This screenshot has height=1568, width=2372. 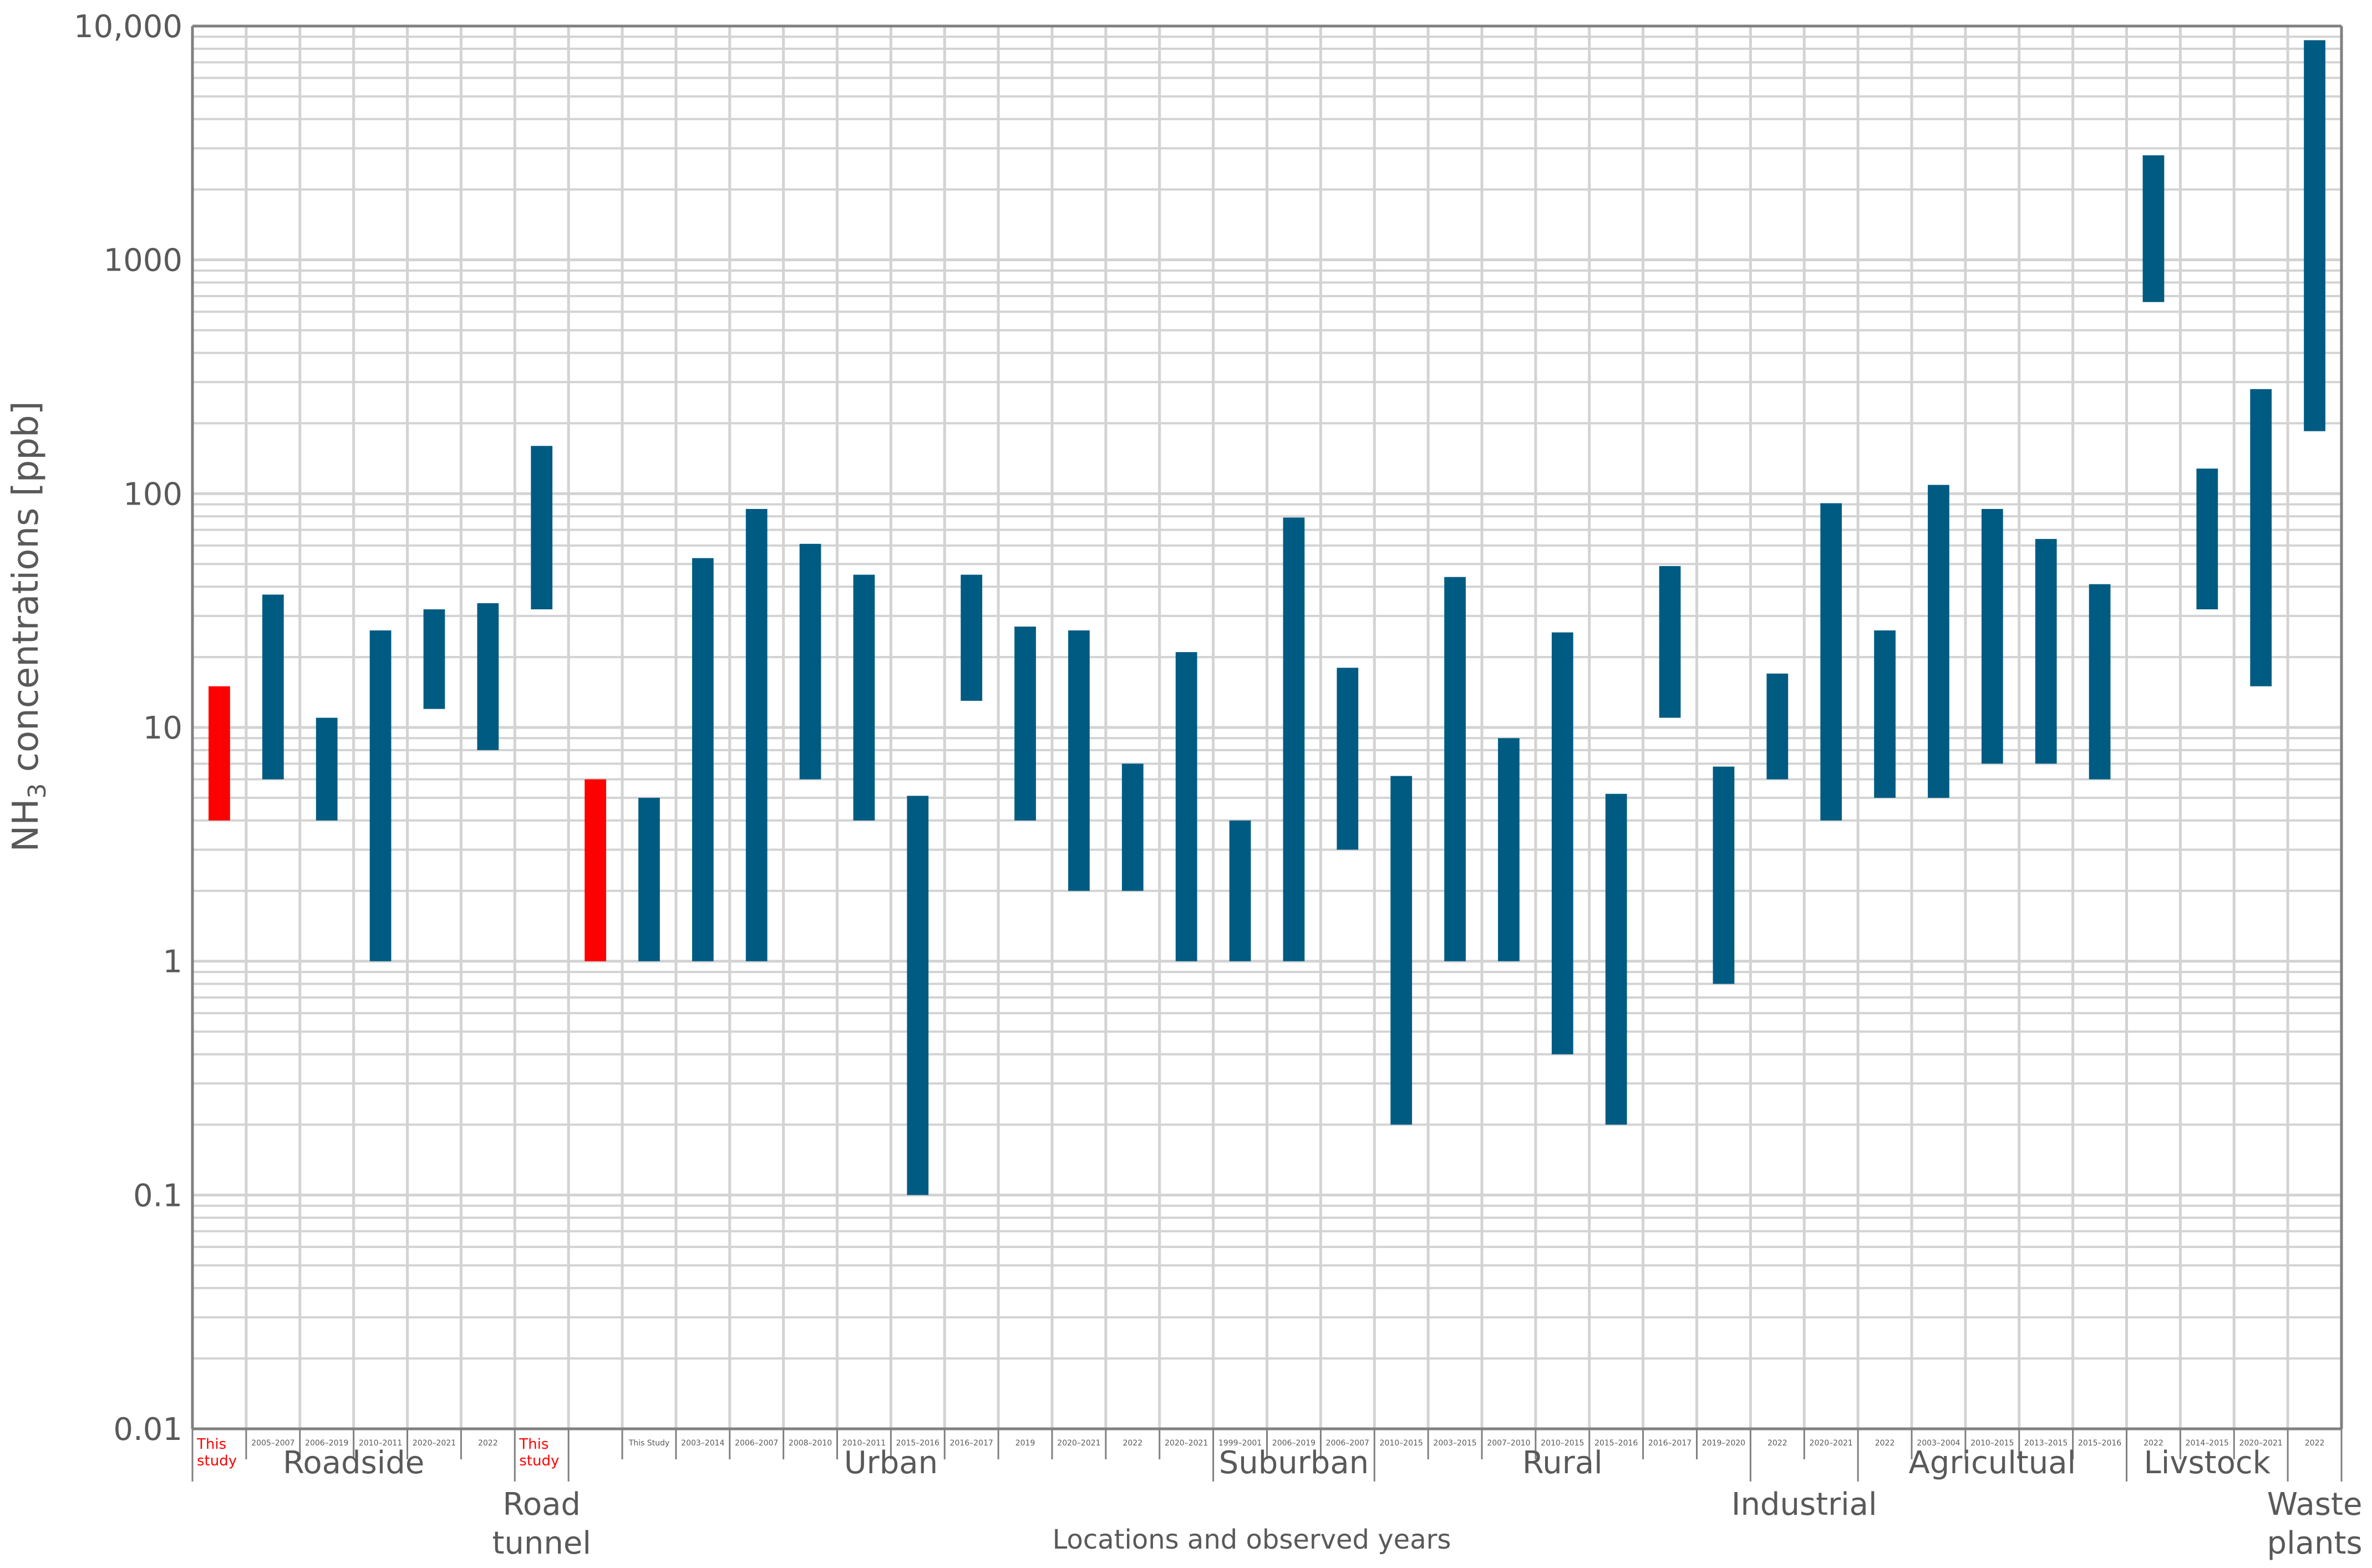 I want to click on x-tick-label: 2007–2010, so click(x=1509, y=1444).